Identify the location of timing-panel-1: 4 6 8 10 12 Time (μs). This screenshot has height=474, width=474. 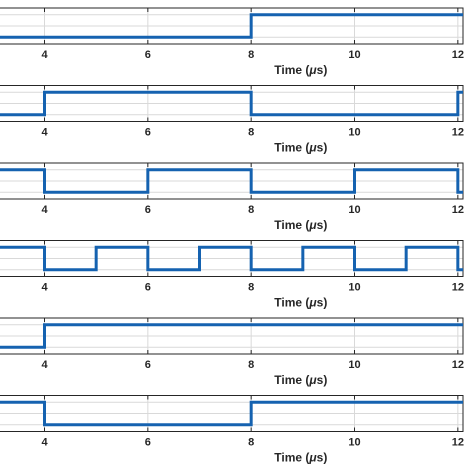
(232, 42).